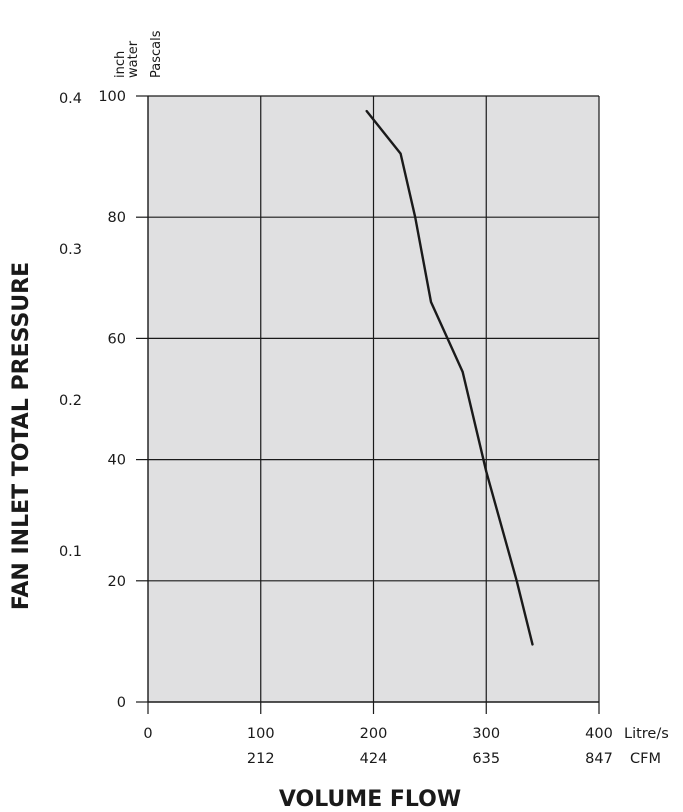  What do you see at coordinates (374, 759) in the screenshot?
I see `x-tick-label-secondary: 424` at bounding box center [374, 759].